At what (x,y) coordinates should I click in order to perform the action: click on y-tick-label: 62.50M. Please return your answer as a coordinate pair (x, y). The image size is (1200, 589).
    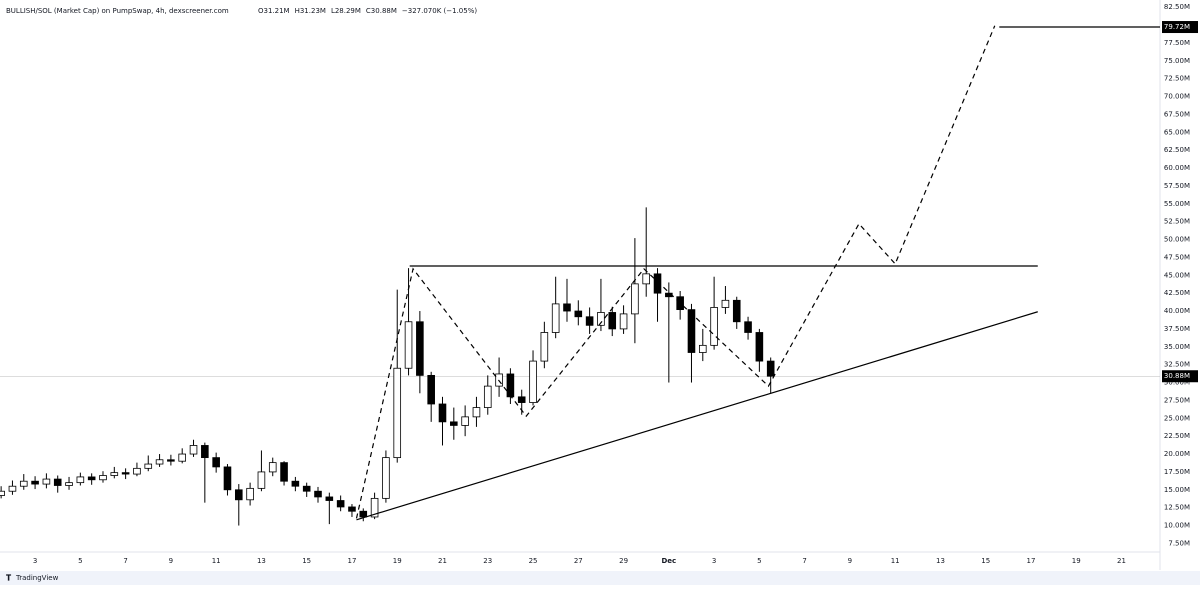
    Looking at the image, I should click on (1177, 150).